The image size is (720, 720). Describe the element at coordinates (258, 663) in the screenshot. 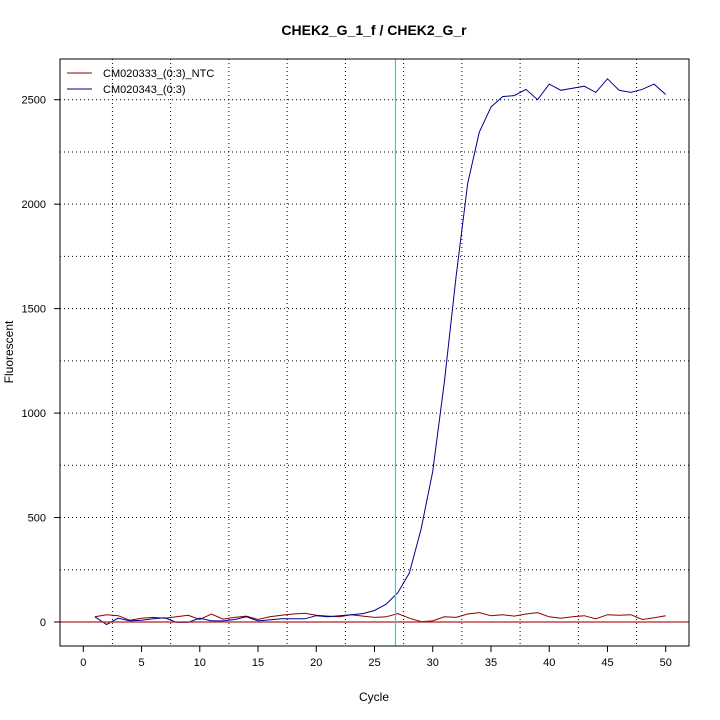

I see `x-tick-label: 15` at that location.